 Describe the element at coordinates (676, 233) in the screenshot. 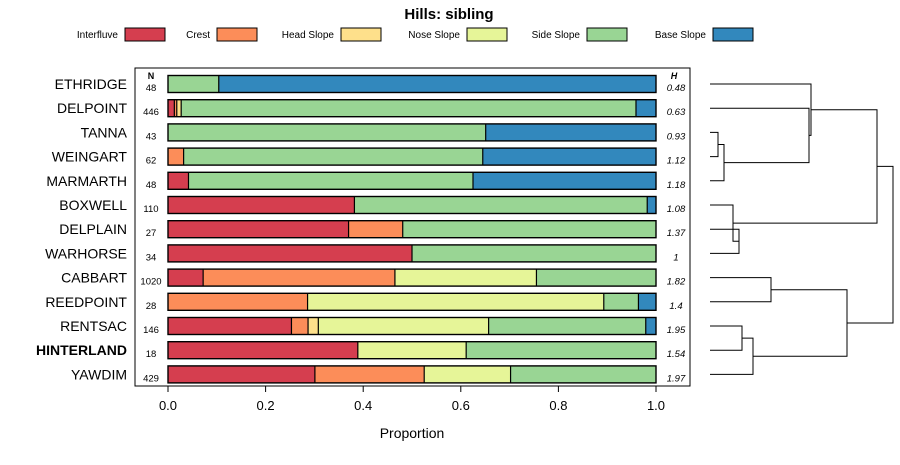

I see `h-value: 1.37` at that location.